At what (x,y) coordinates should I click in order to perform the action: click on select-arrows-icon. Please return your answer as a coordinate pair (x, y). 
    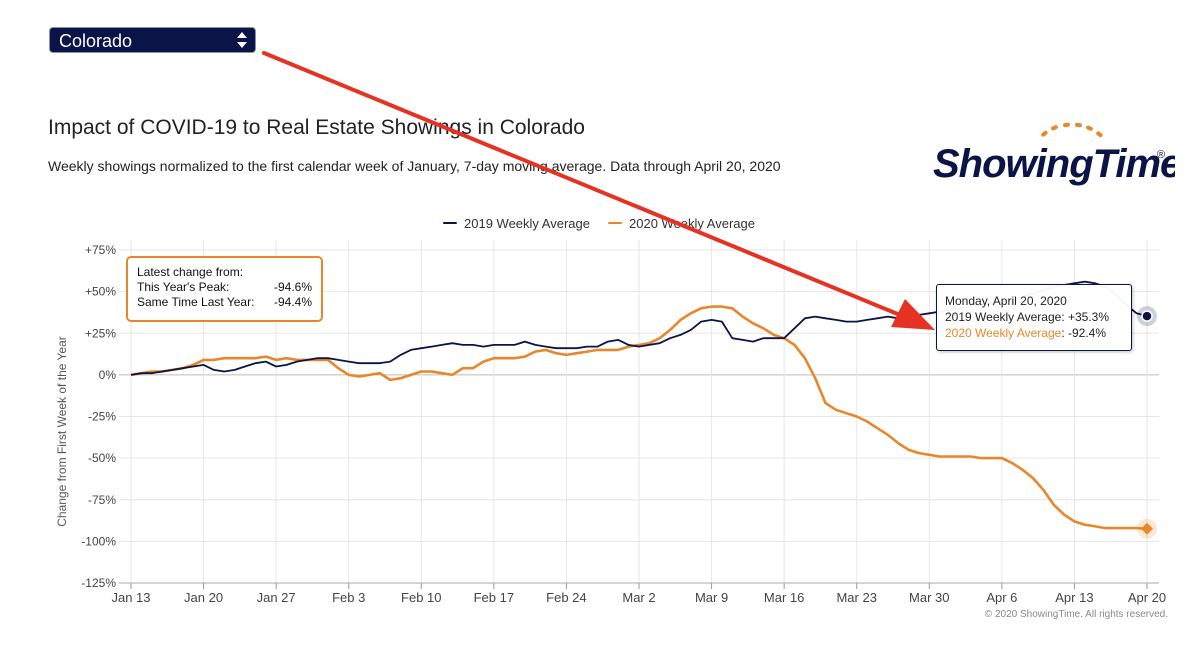
    Looking at the image, I should click on (242, 40).